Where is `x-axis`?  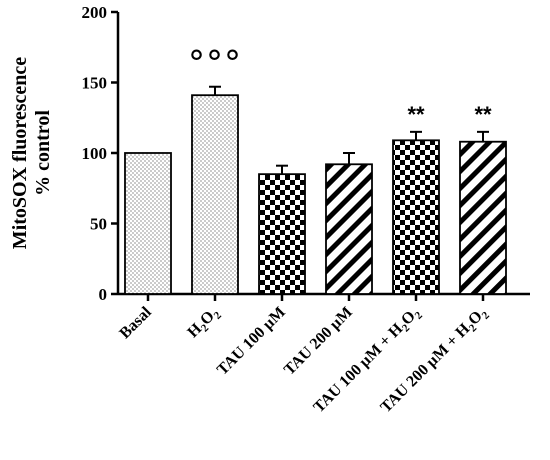 x-axis is located at coordinates (324, 296).